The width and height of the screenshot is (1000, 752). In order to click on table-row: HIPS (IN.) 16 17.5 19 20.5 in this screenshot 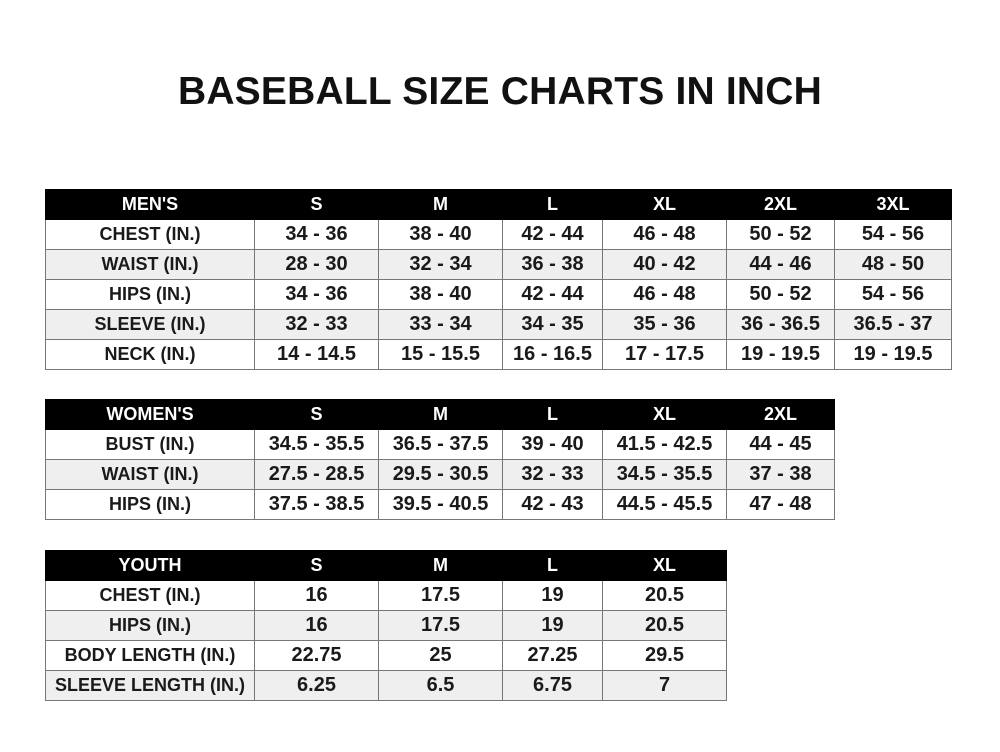, I will do `click(386, 625)`.